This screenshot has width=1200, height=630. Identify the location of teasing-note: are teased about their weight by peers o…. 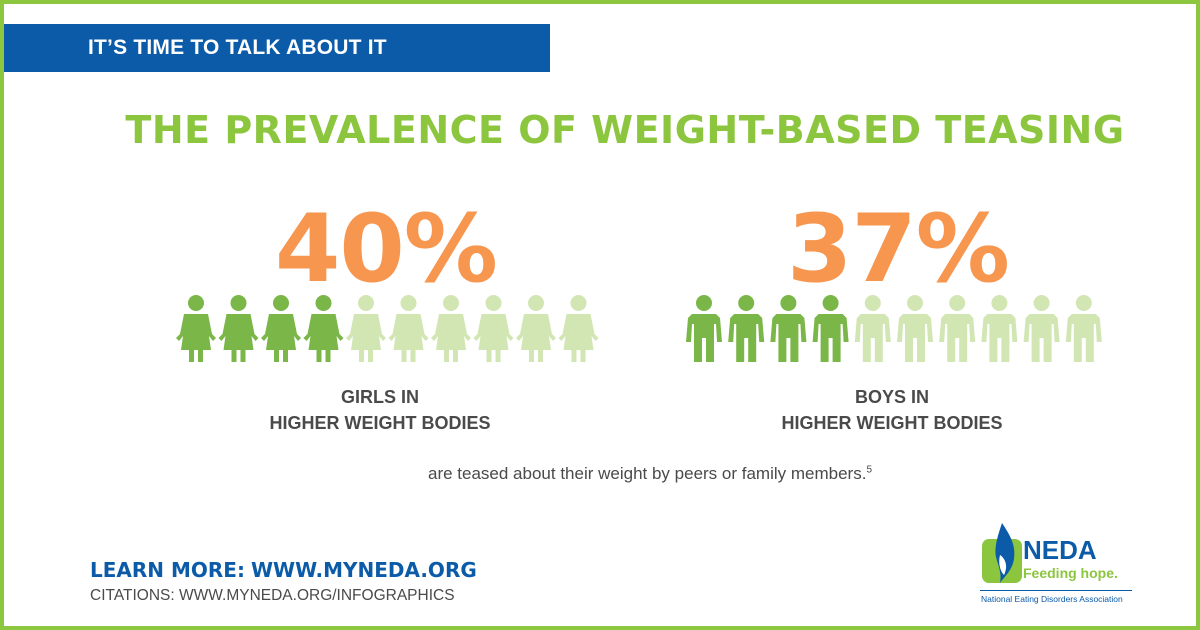
(600, 474).